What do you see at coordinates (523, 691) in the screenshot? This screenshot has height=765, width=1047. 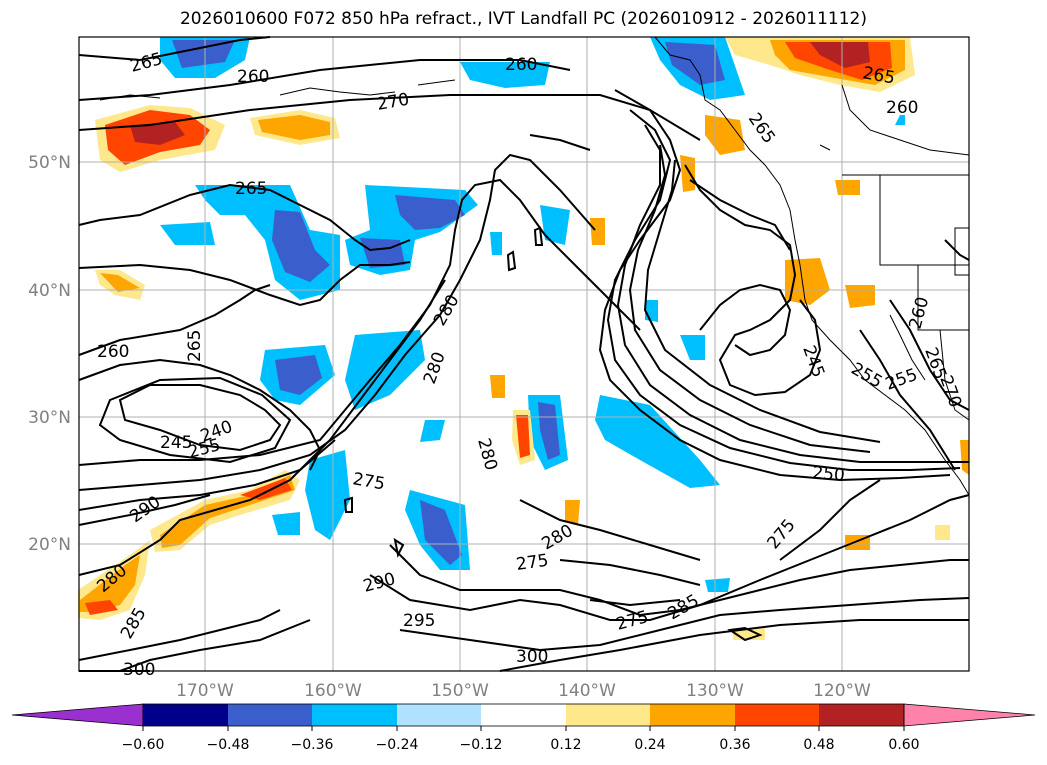 I see `lon-axis-labels: 170°W 160°W 150°W 140°W 130°W 120°W` at bounding box center [523, 691].